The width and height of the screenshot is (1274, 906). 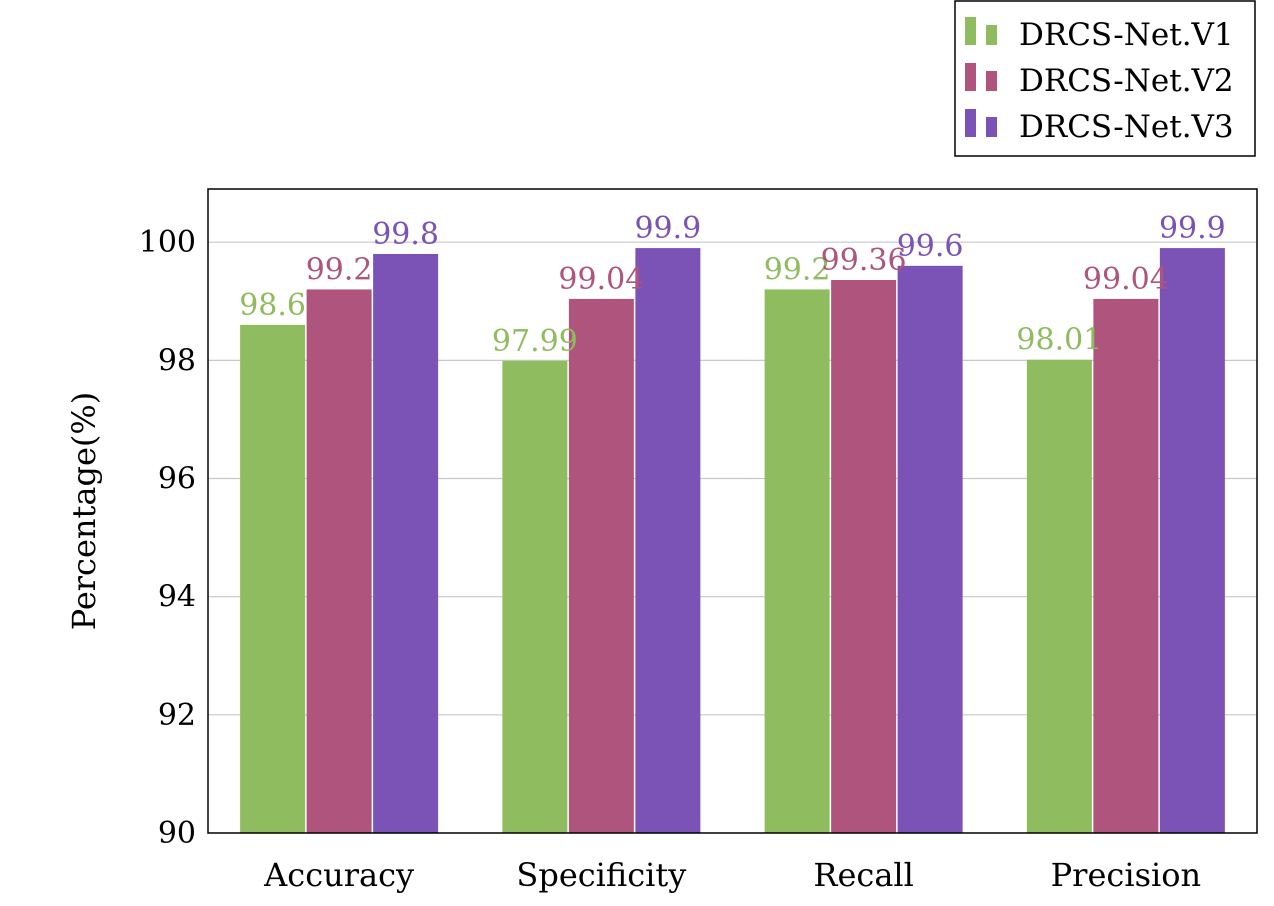 I want to click on y-axis-label: Percentage(%), so click(x=84, y=511).